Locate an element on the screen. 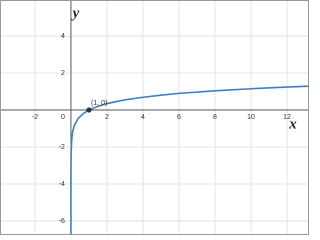  point is located at coordinates (89, 110).